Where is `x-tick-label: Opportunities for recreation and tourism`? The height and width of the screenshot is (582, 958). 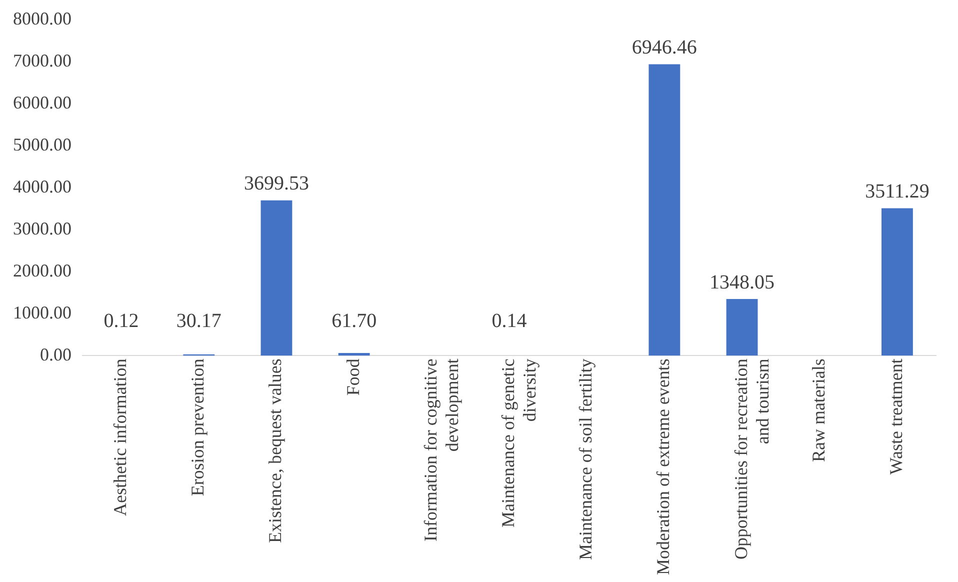 x-tick-label: Opportunities for recreation and tourism is located at coordinates (751, 459).